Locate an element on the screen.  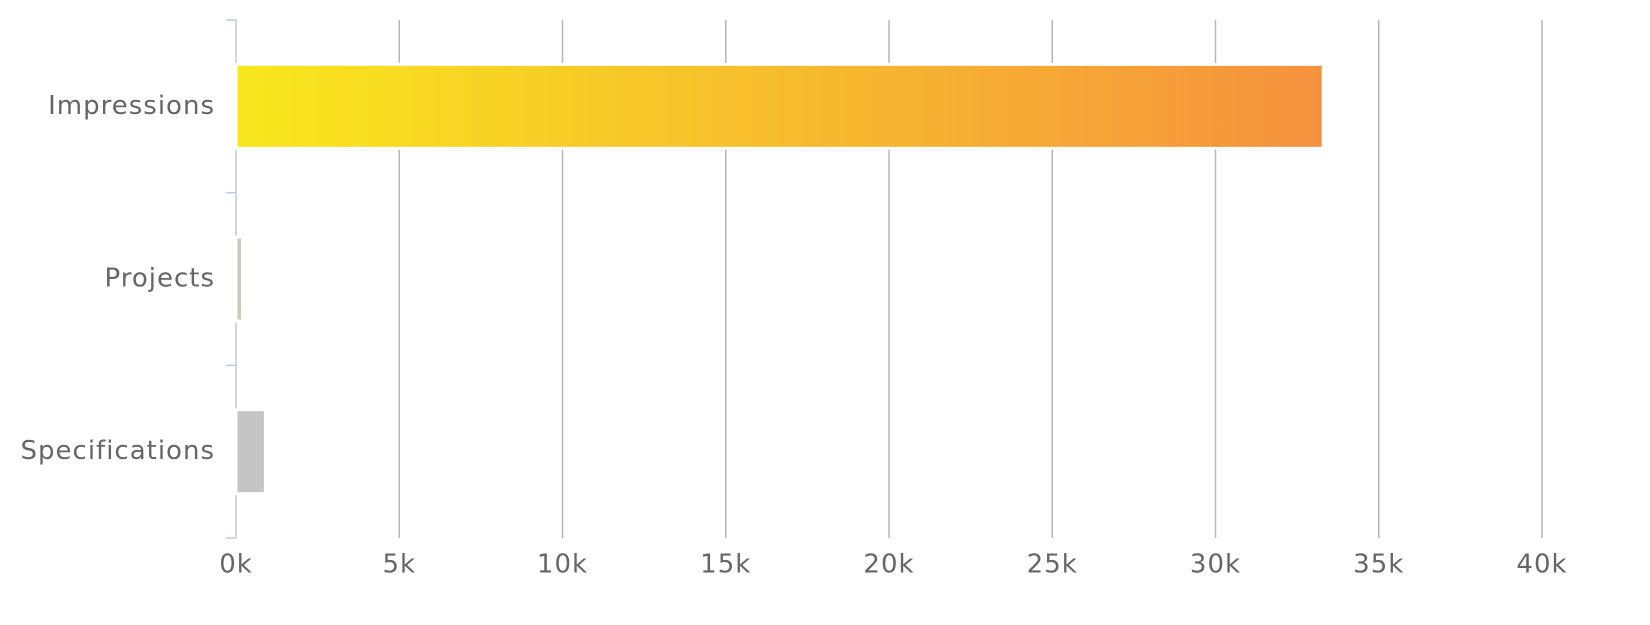
x-tick-label: 35k is located at coordinates (1378, 565).